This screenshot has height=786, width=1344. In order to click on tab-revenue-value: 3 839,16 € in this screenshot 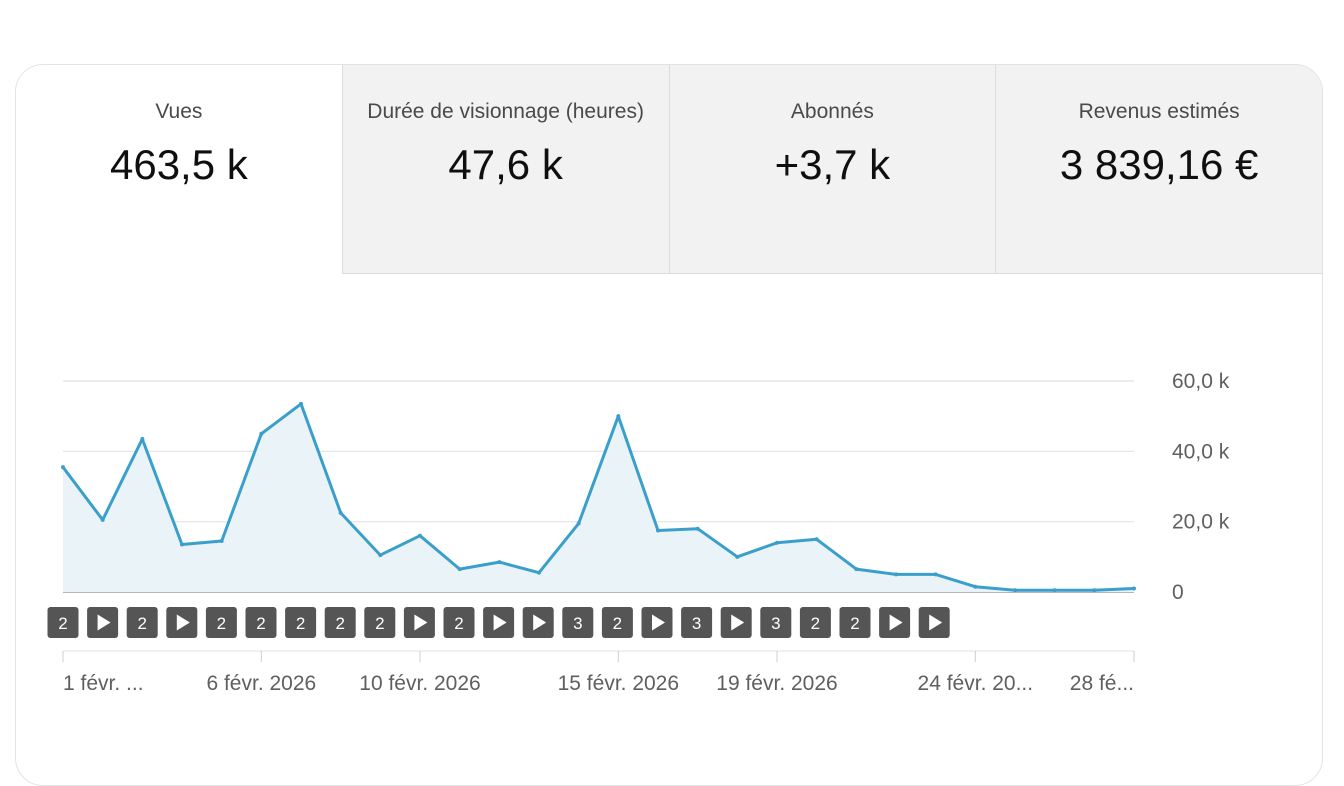, I will do `click(1159, 164)`.